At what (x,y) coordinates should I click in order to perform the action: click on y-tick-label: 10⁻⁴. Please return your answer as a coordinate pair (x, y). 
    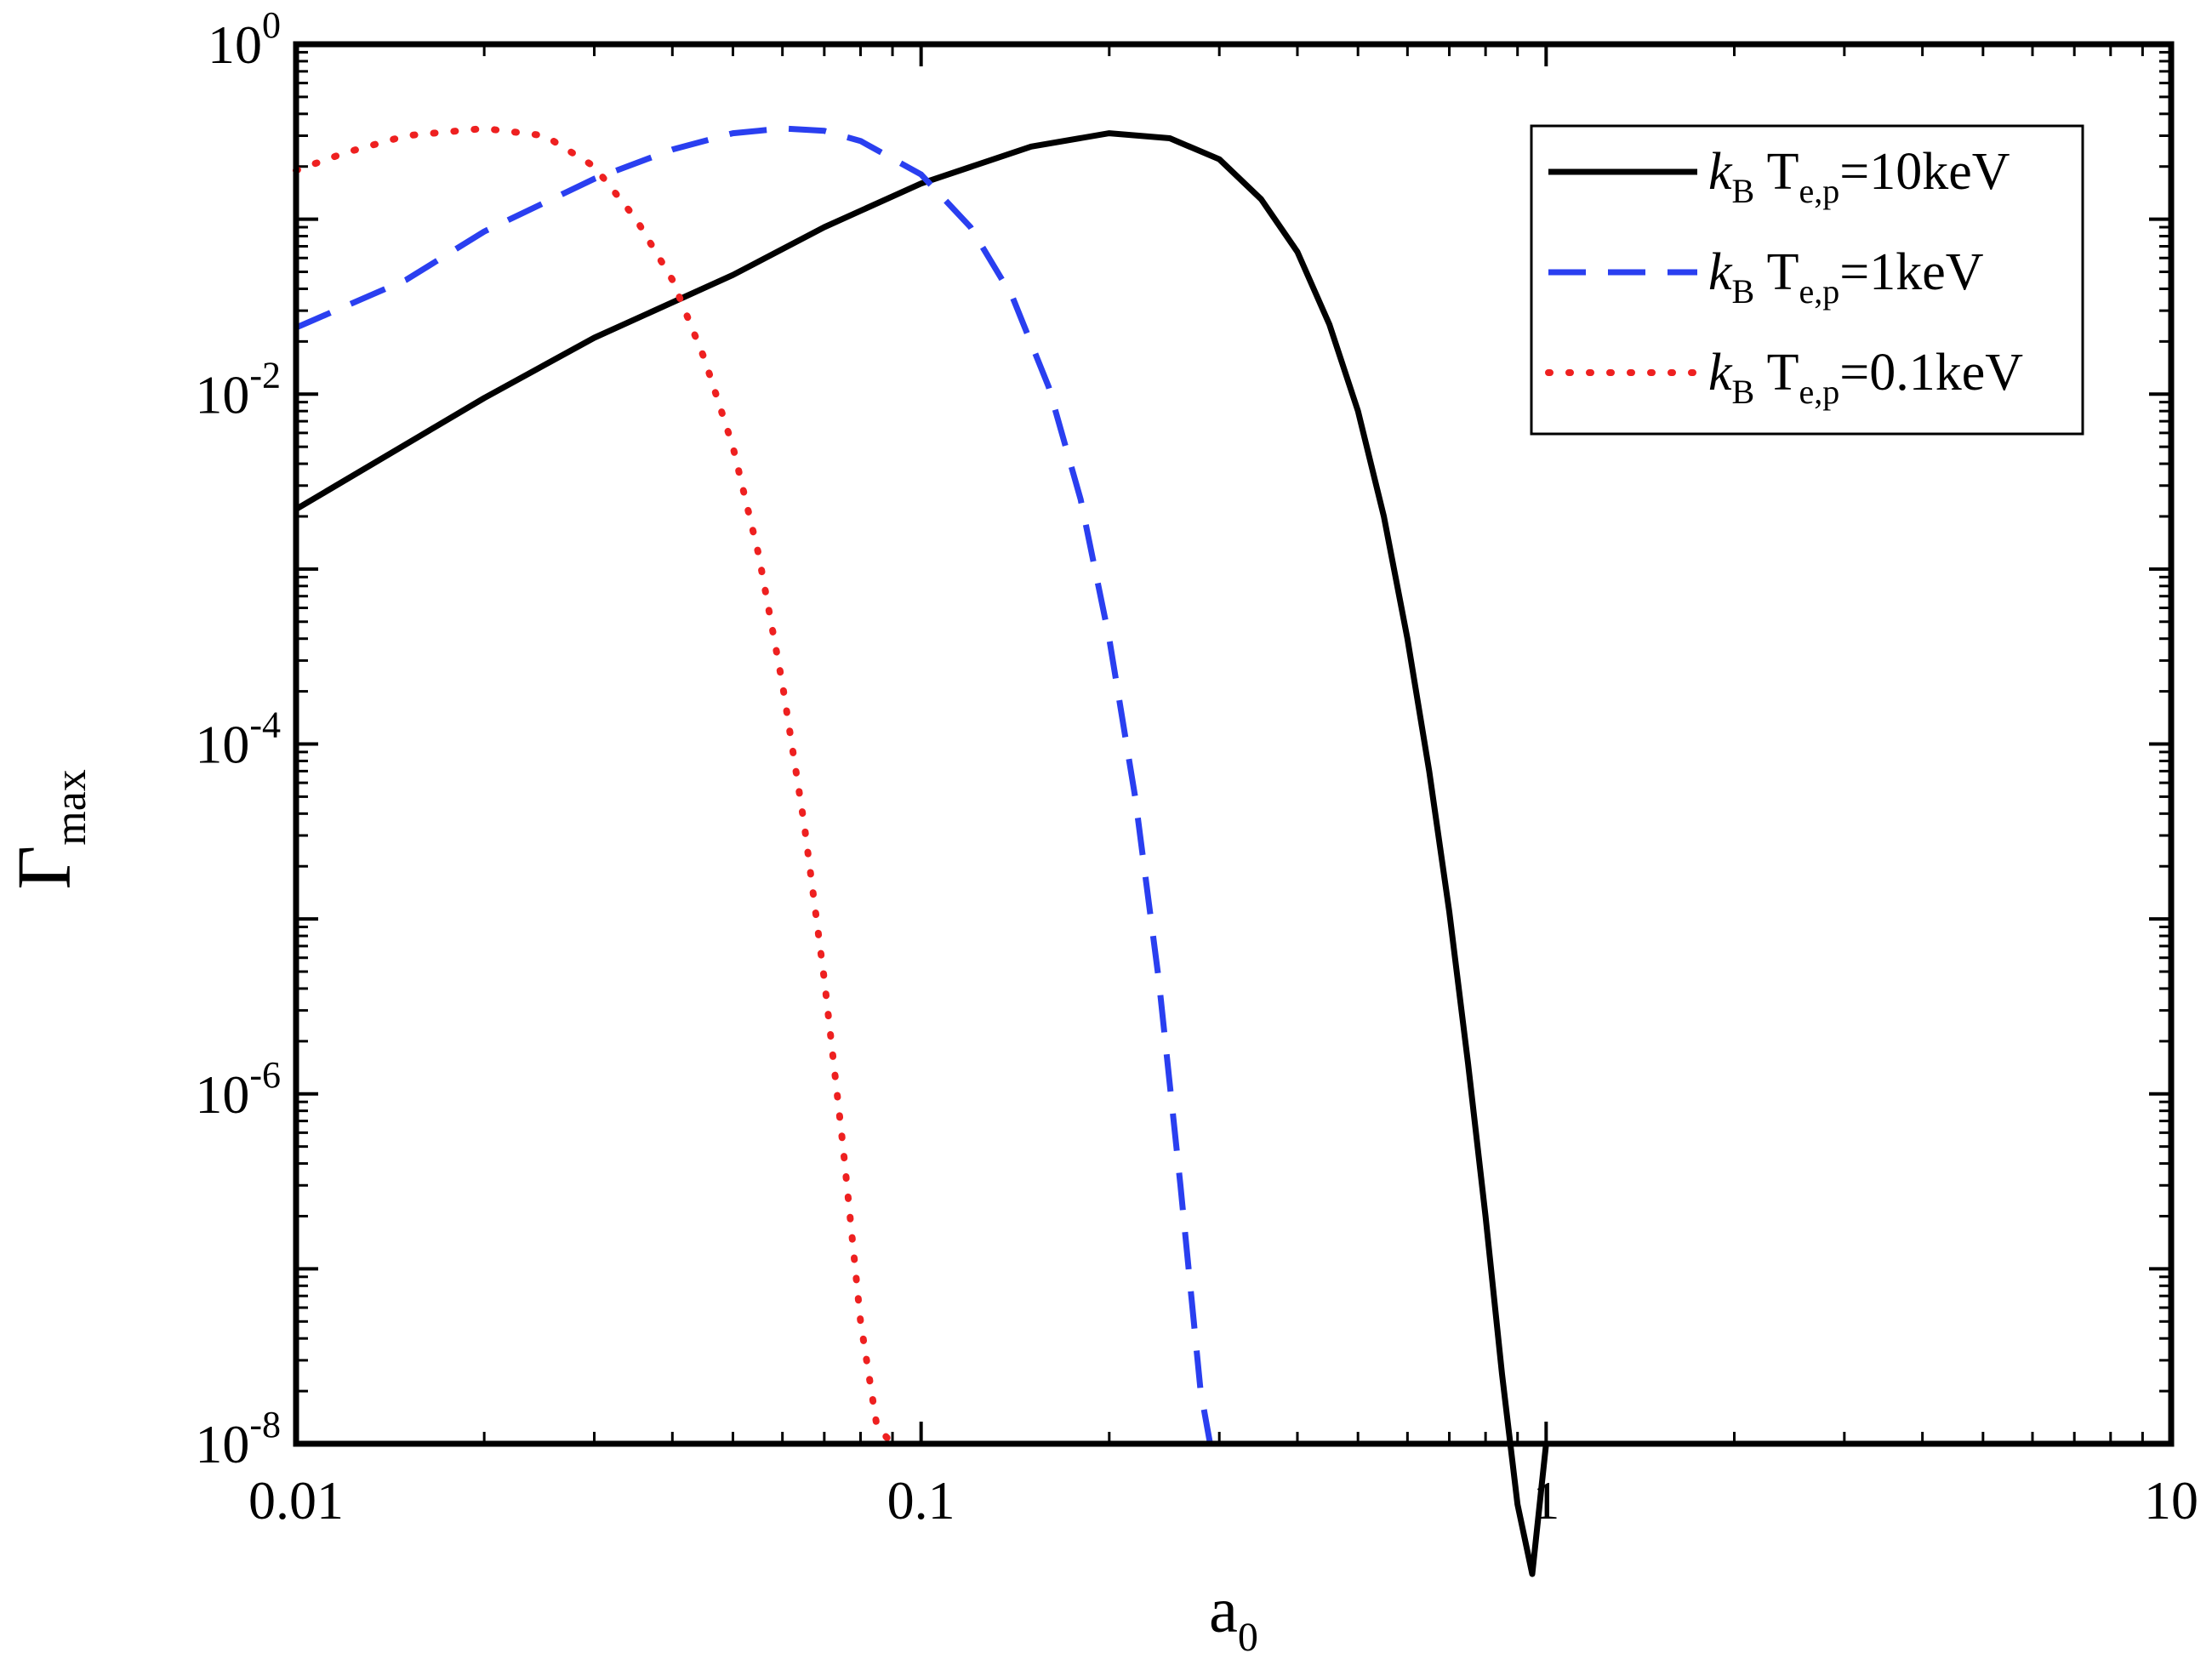
    Looking at the image, I should click on (238, 739).